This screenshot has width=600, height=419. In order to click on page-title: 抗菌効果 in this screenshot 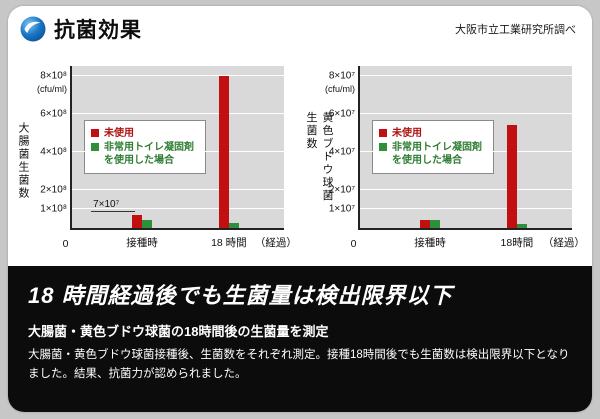, I will do `click(98, 30)`.